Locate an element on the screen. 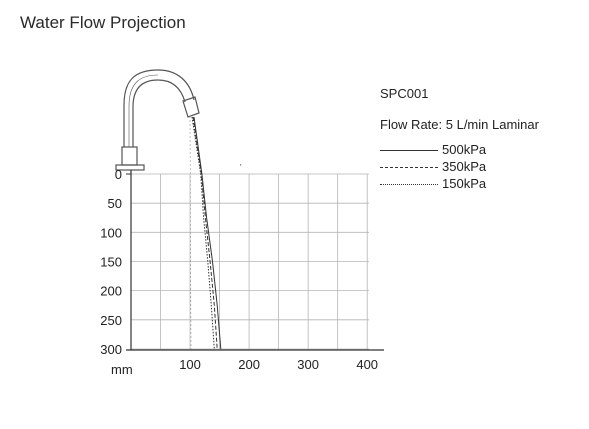 The width and height of the screenshot is (589, 429). y-tick-label: 0 is located at coordinates (118, 174).